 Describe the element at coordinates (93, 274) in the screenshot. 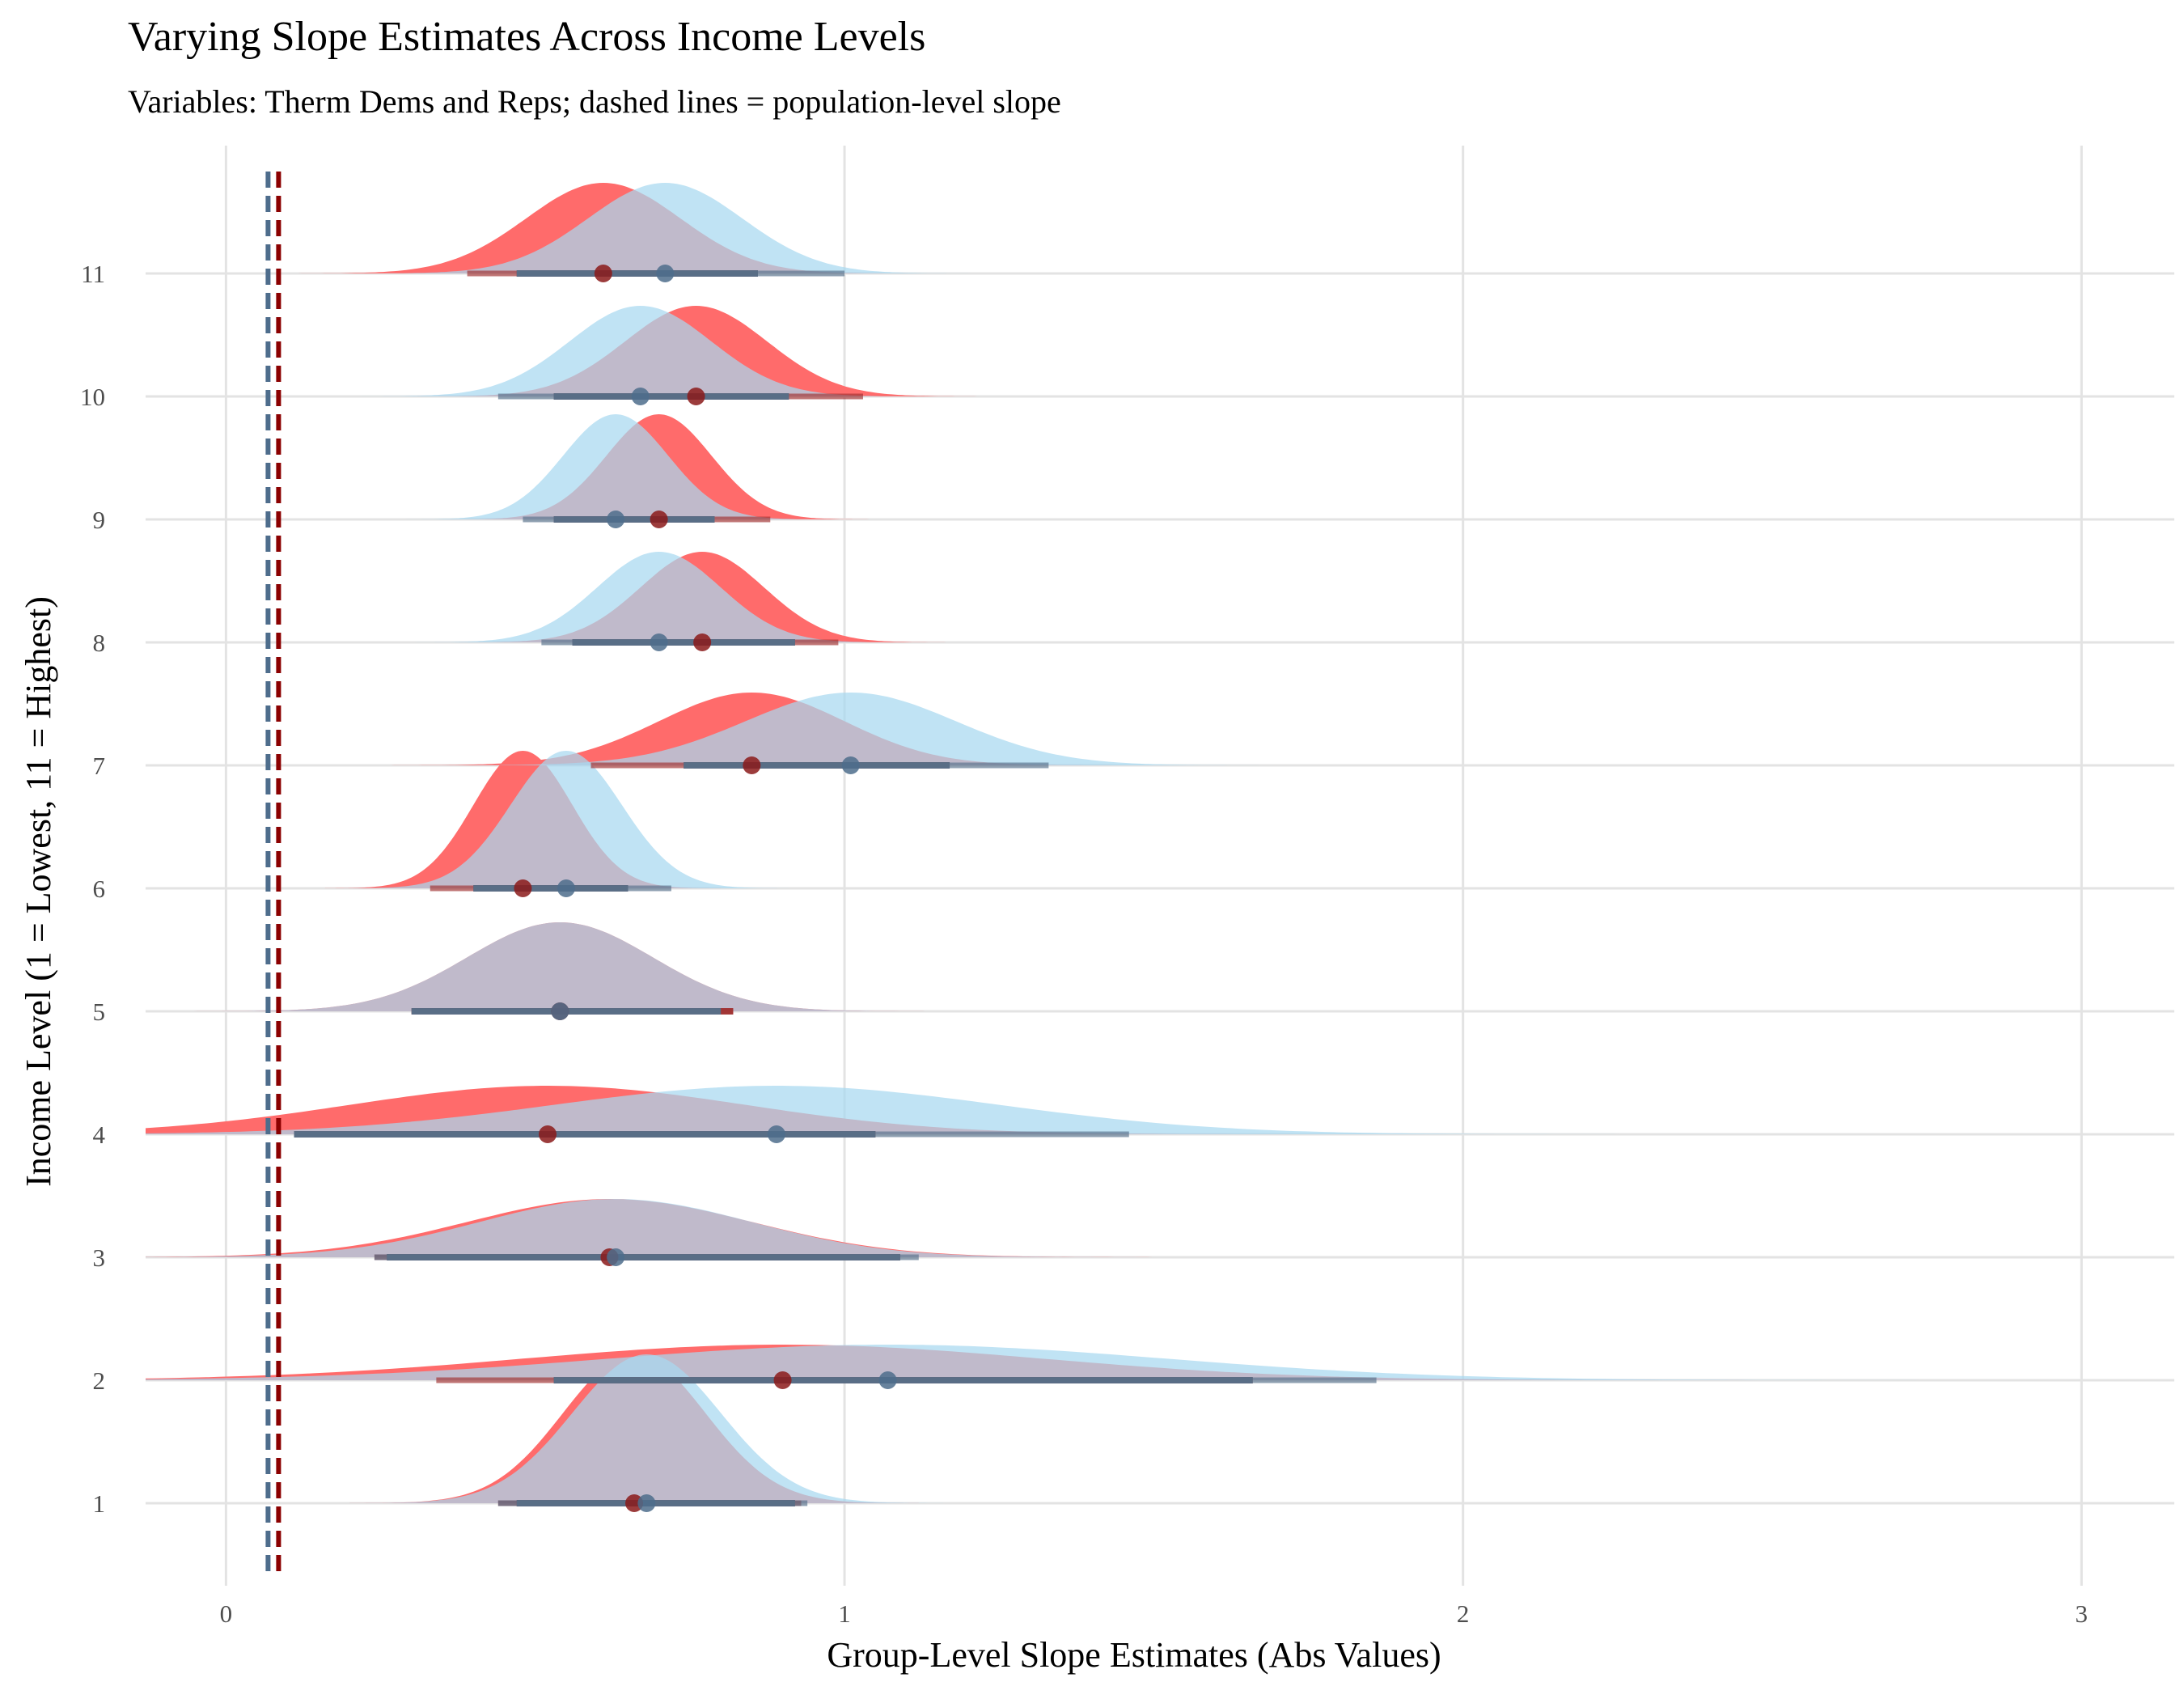

I see `y-tick-label-11: 11` at that location.